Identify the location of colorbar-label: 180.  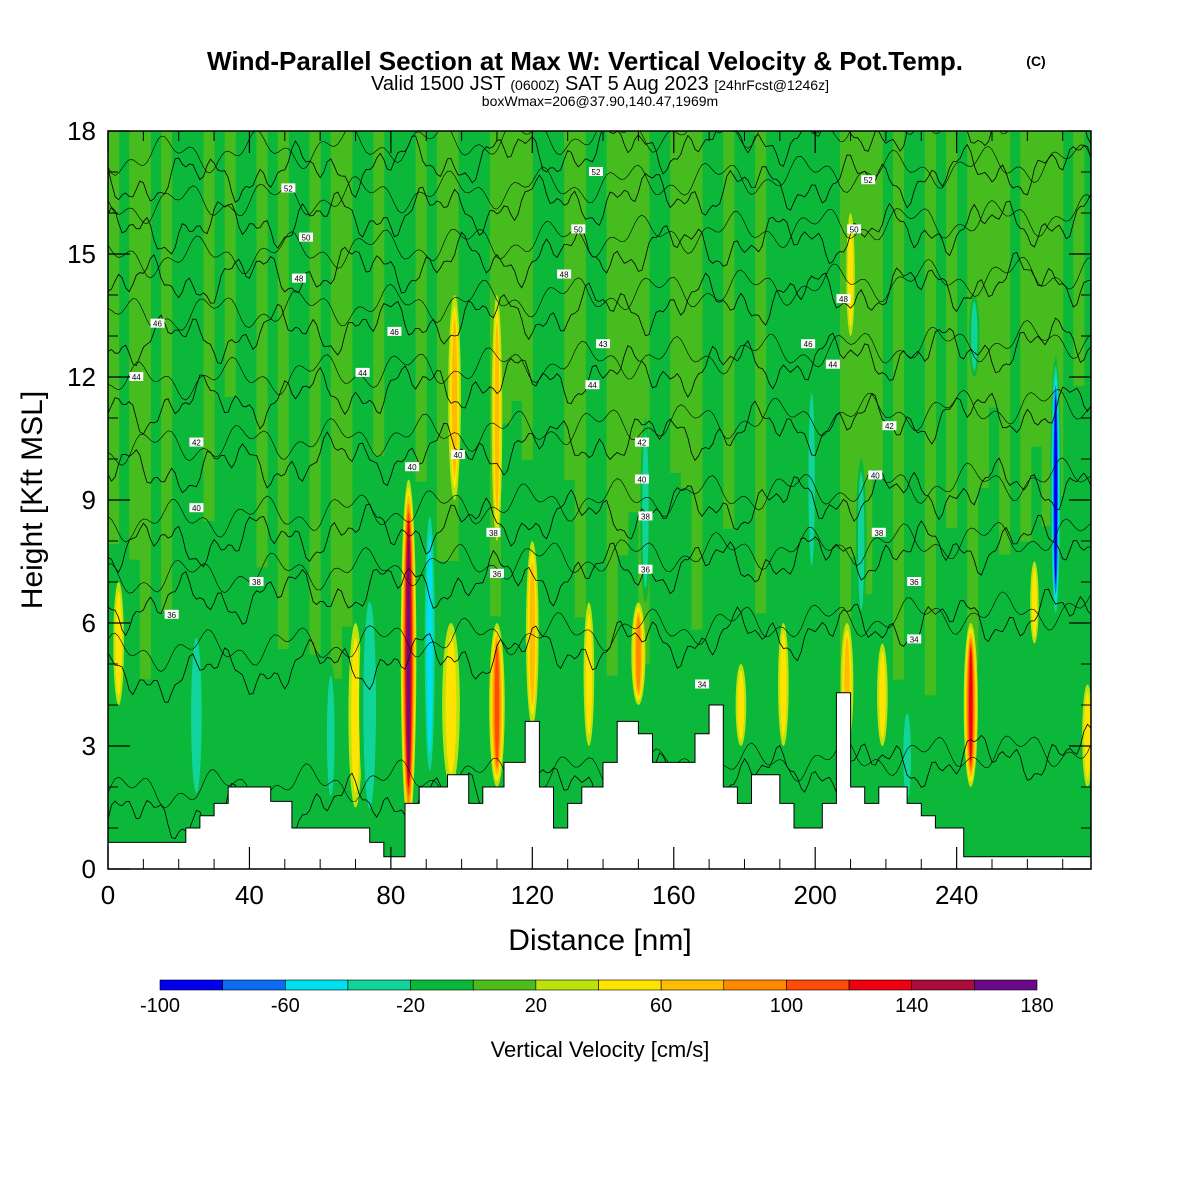
(1036, 1006).